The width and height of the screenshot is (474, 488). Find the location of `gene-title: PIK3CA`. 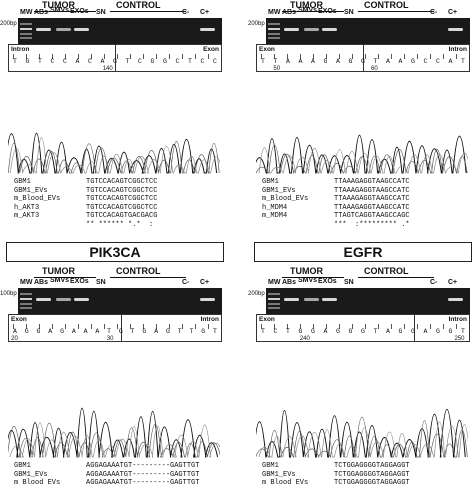

gene-title: PIK3CA is located at coordinates (115, 252).